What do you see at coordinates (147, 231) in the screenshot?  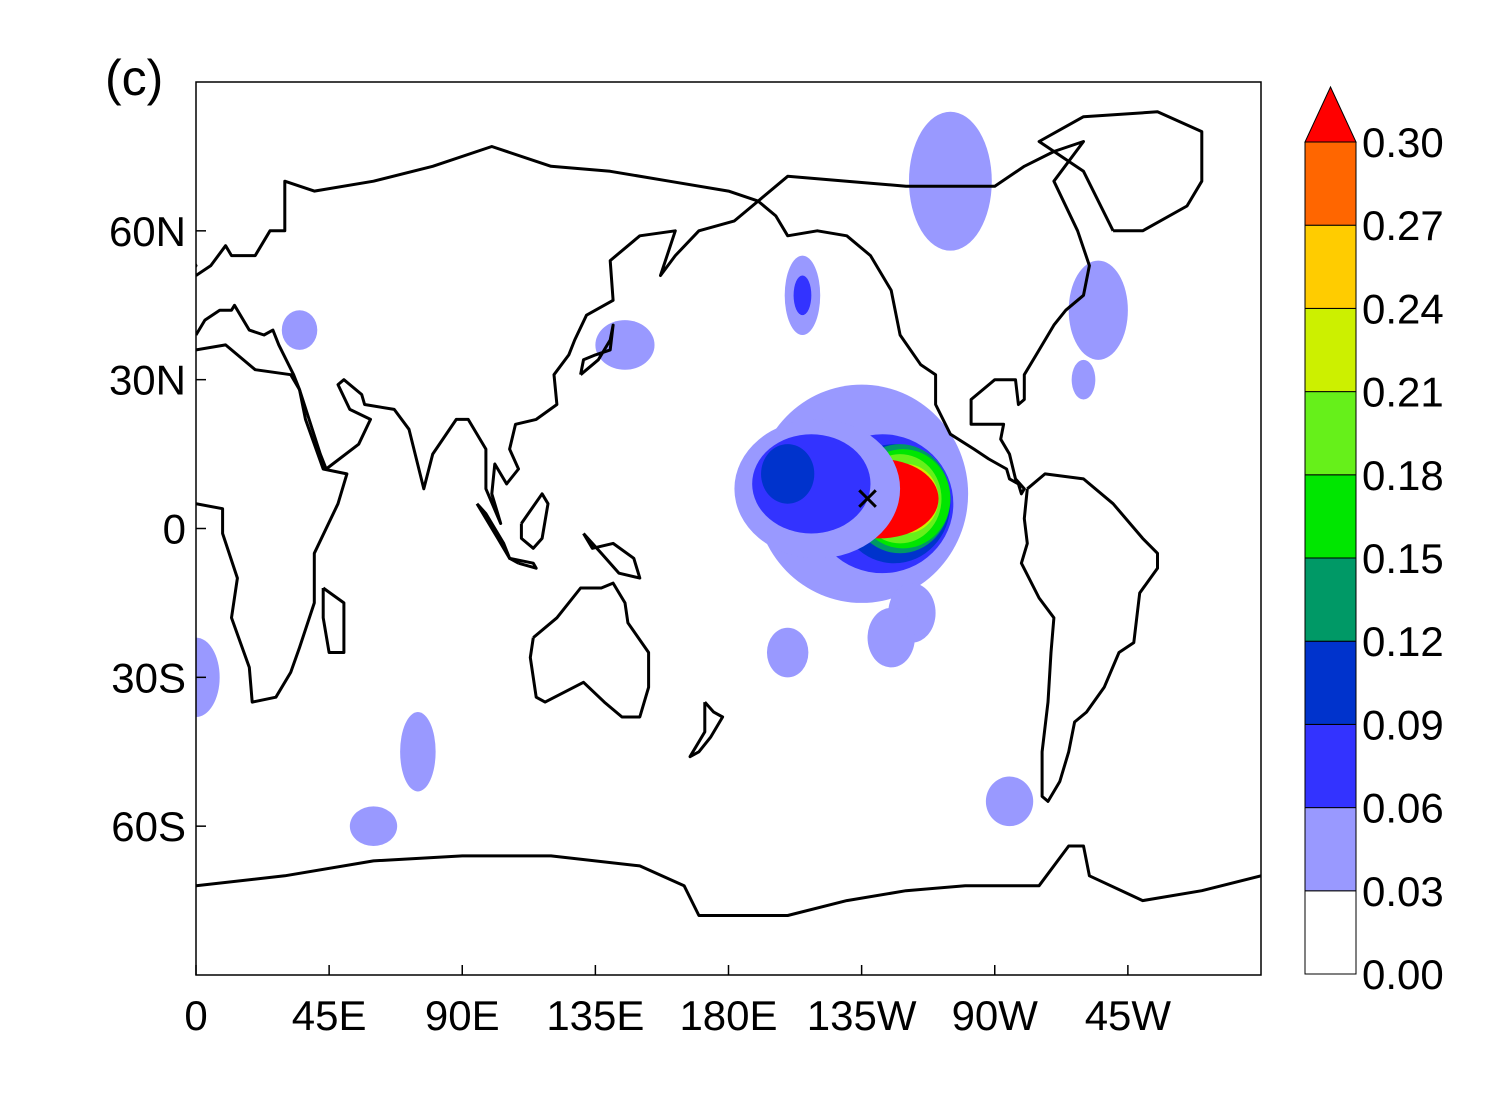 I see `y-tick-label: 60N` at bounding box center [147, 231].